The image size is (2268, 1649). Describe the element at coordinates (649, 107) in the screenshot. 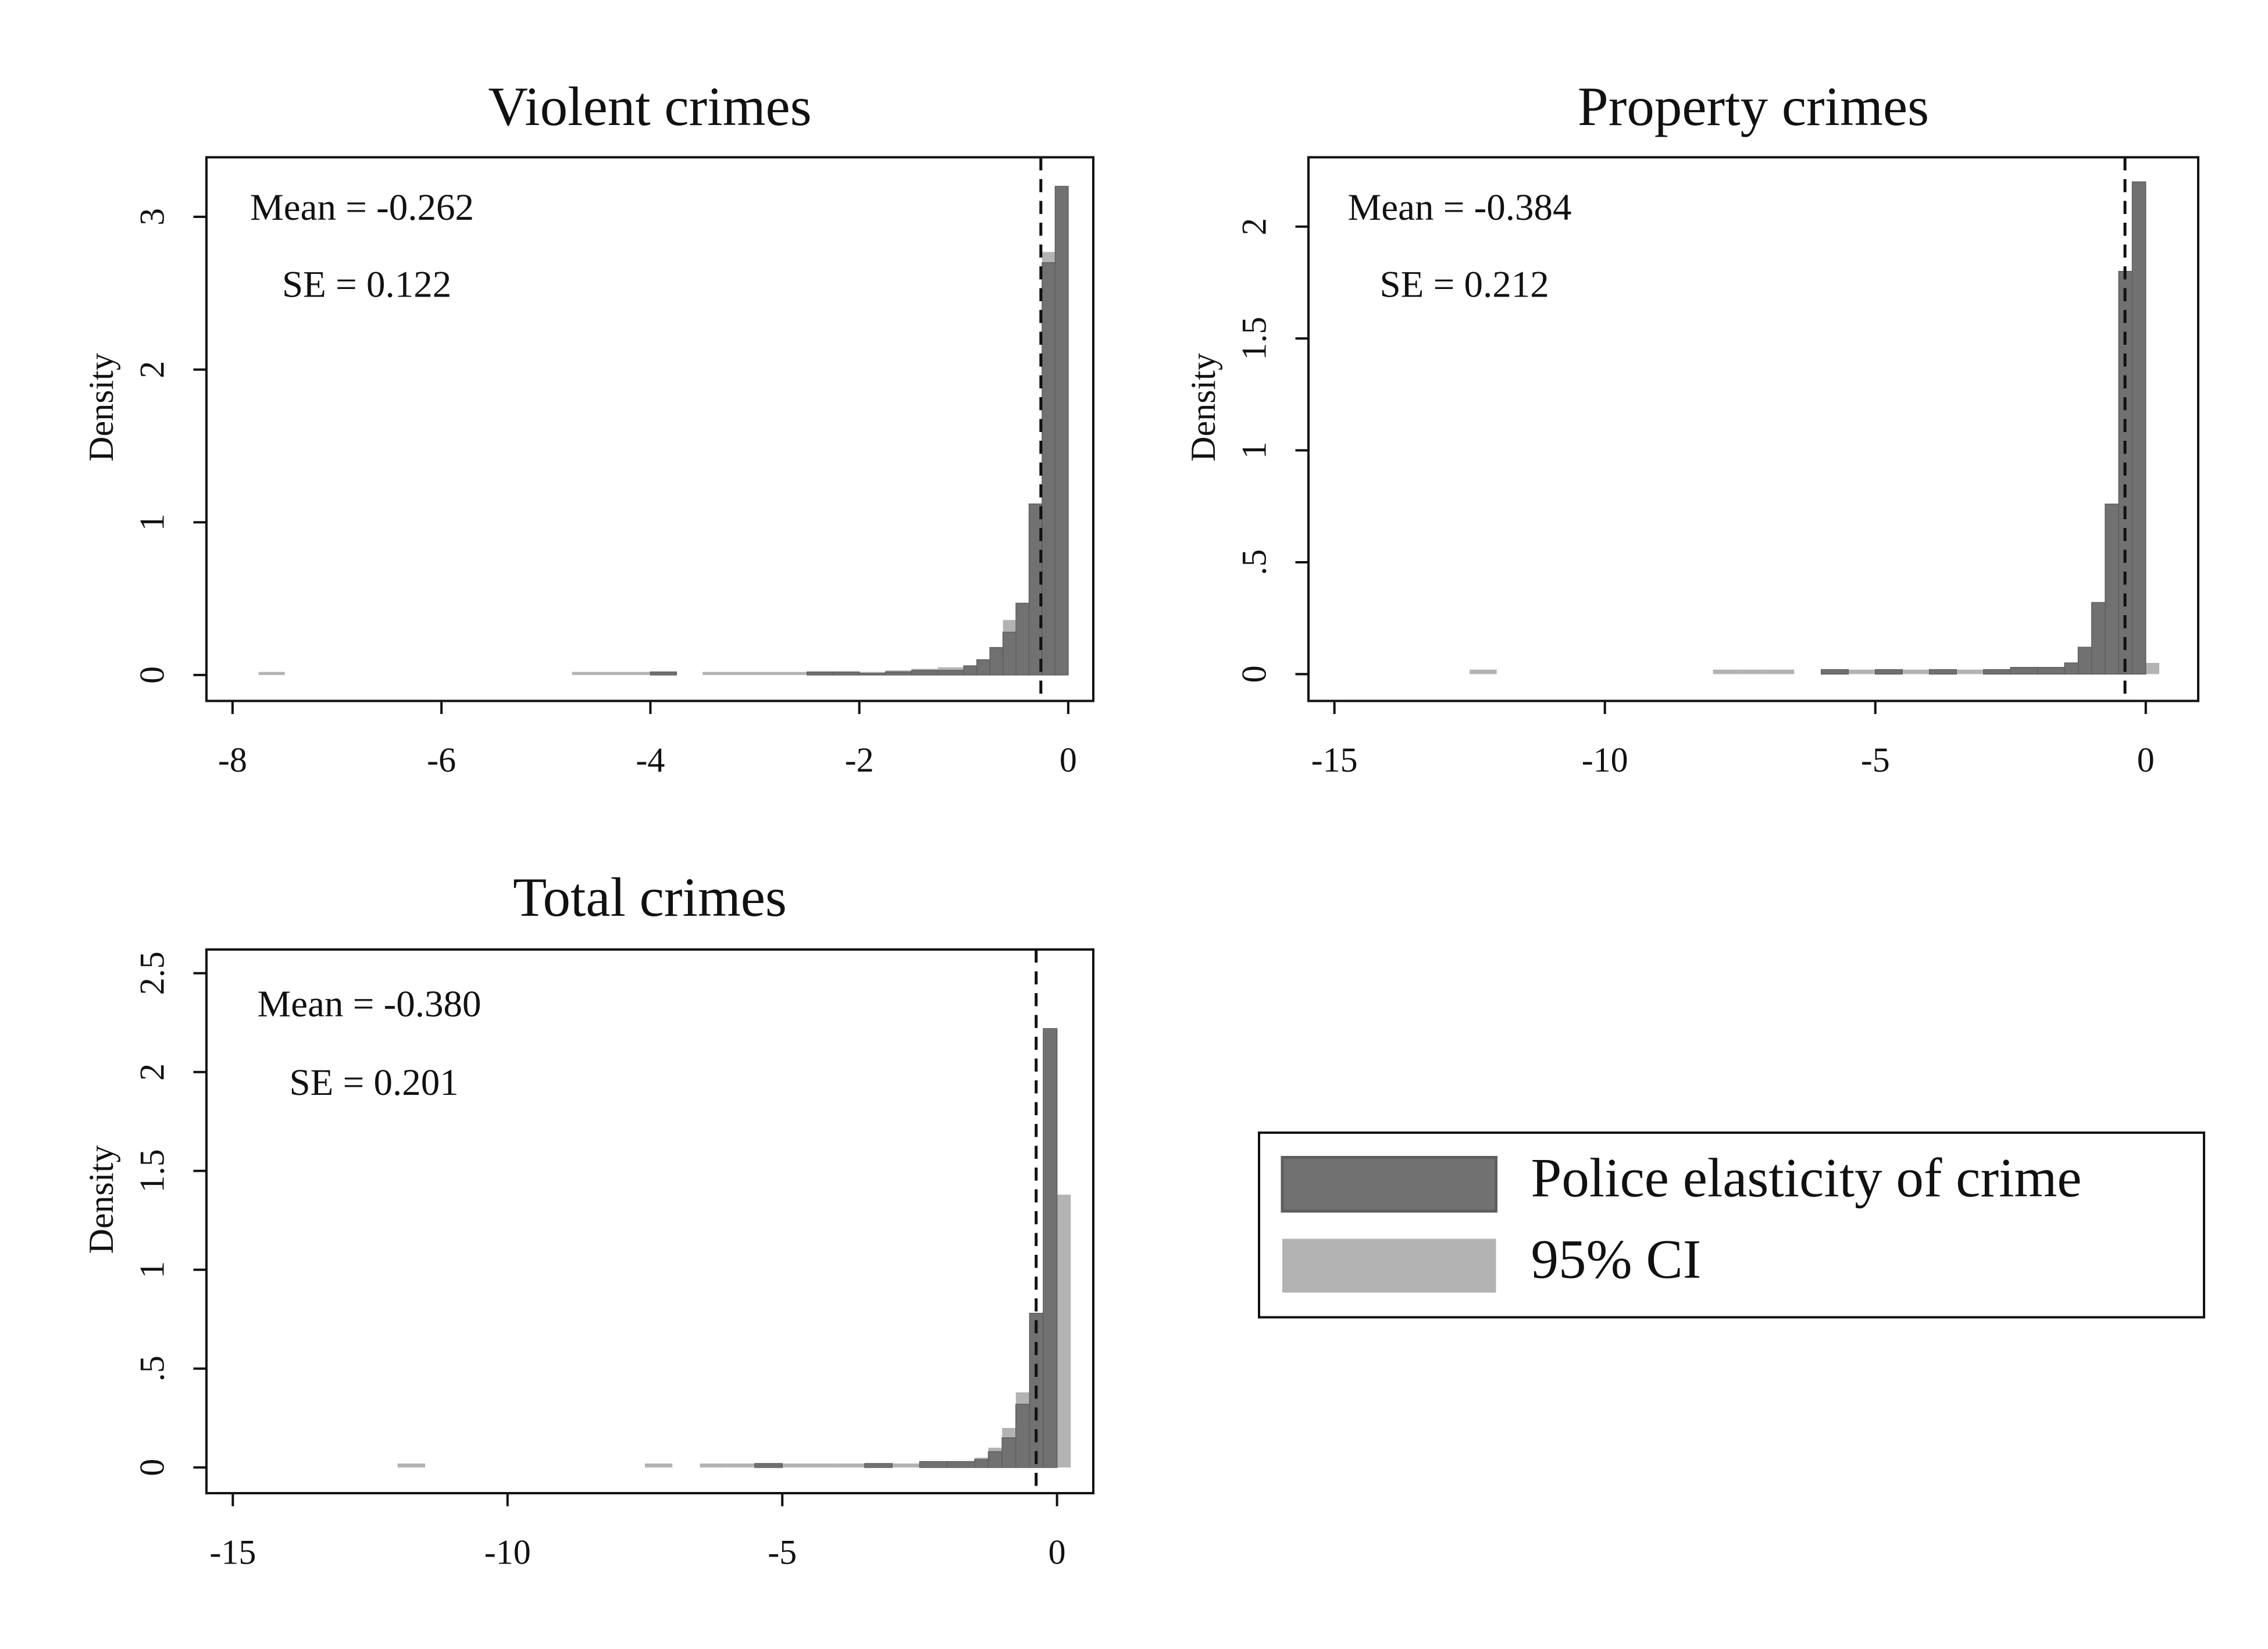

I see `chart-title: Violent crimes` at that location.